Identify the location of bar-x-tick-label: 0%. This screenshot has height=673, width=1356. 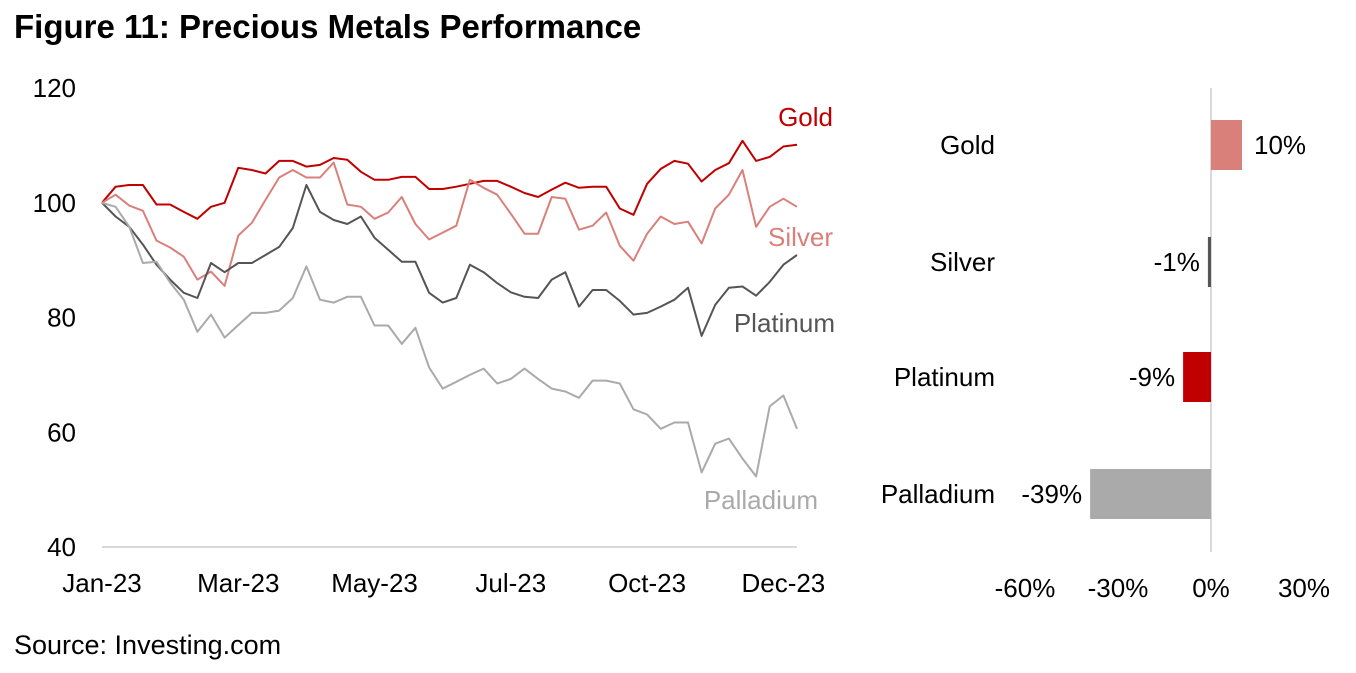
(1211, 588).